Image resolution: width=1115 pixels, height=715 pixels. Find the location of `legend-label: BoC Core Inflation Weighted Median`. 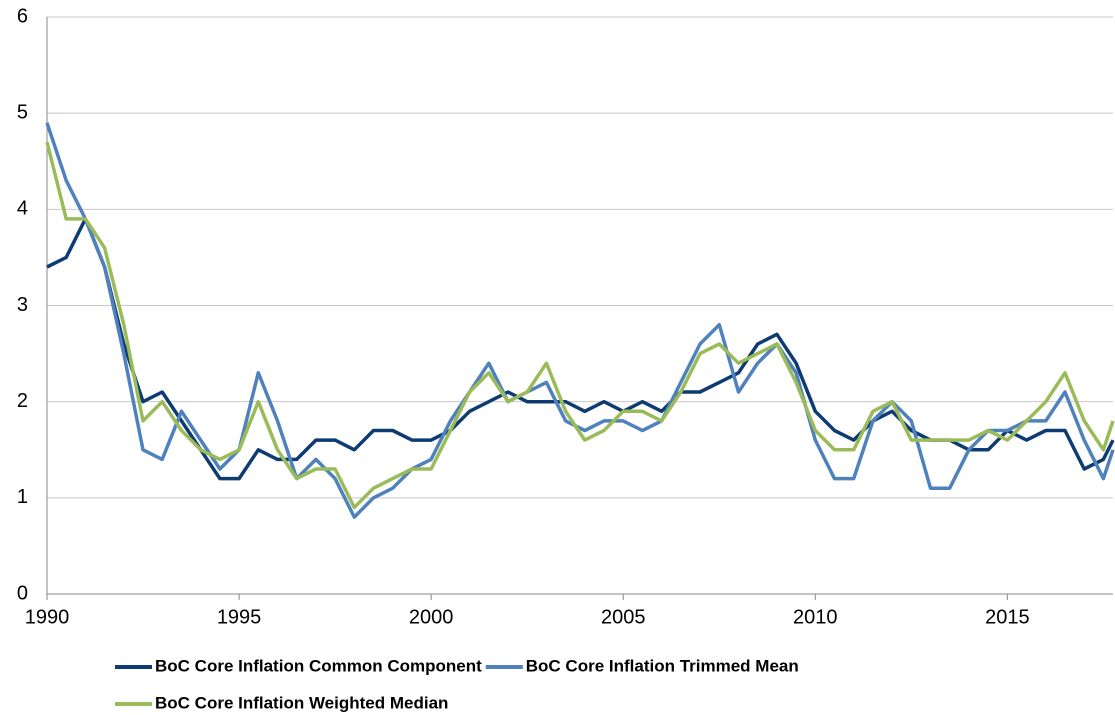

legend-label: BoC Core Inflation Weighted Median is located at coordinates (301, 702).